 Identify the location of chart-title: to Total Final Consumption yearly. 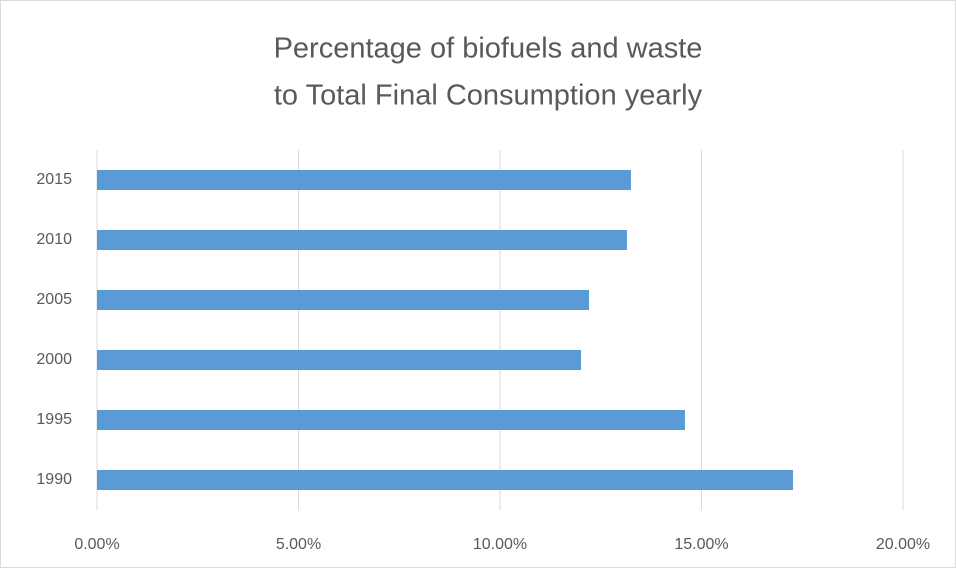
(488, 96).